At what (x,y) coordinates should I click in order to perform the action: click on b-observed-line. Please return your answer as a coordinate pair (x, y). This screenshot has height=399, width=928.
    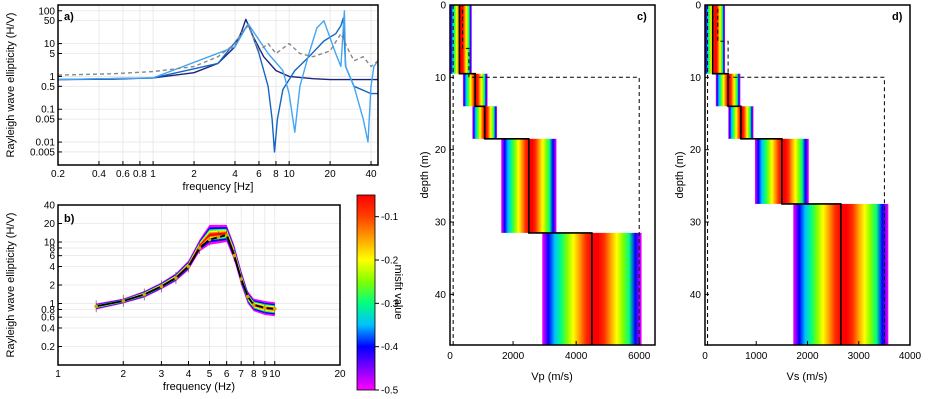
    Looking at the image, I should click on (185, 271).